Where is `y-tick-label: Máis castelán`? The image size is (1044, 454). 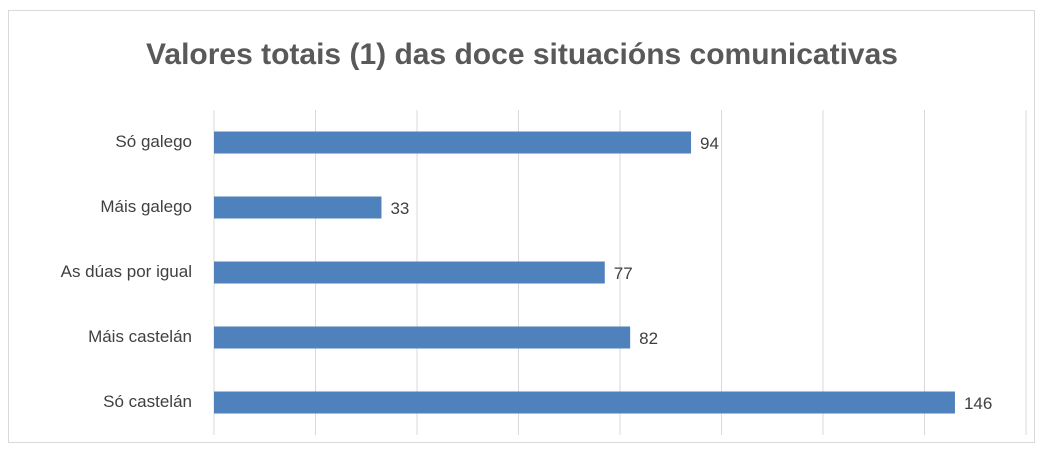
y-tick-label: Máis castelán is located at coordinates (140, 336).